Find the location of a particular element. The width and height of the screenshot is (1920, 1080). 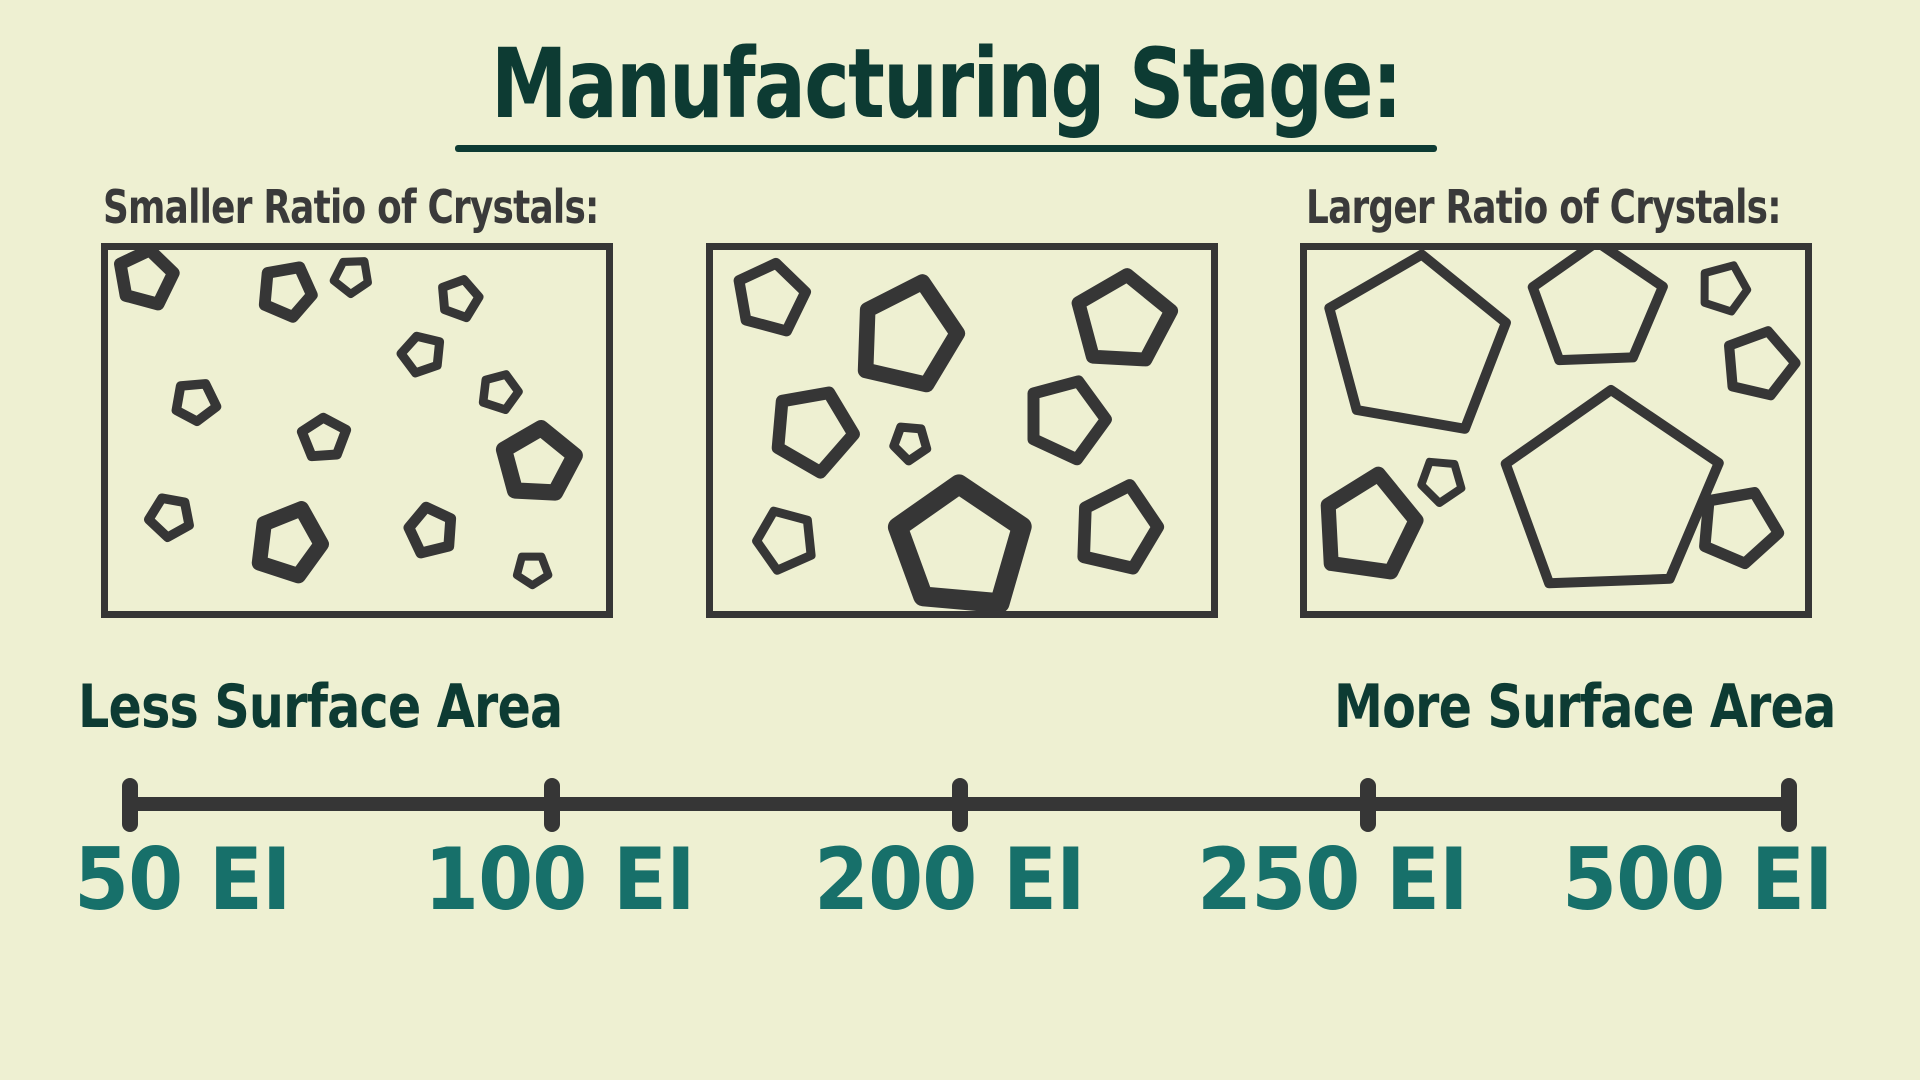

page-title: Manufacturing Stage: is located at coordinates (947, 84).